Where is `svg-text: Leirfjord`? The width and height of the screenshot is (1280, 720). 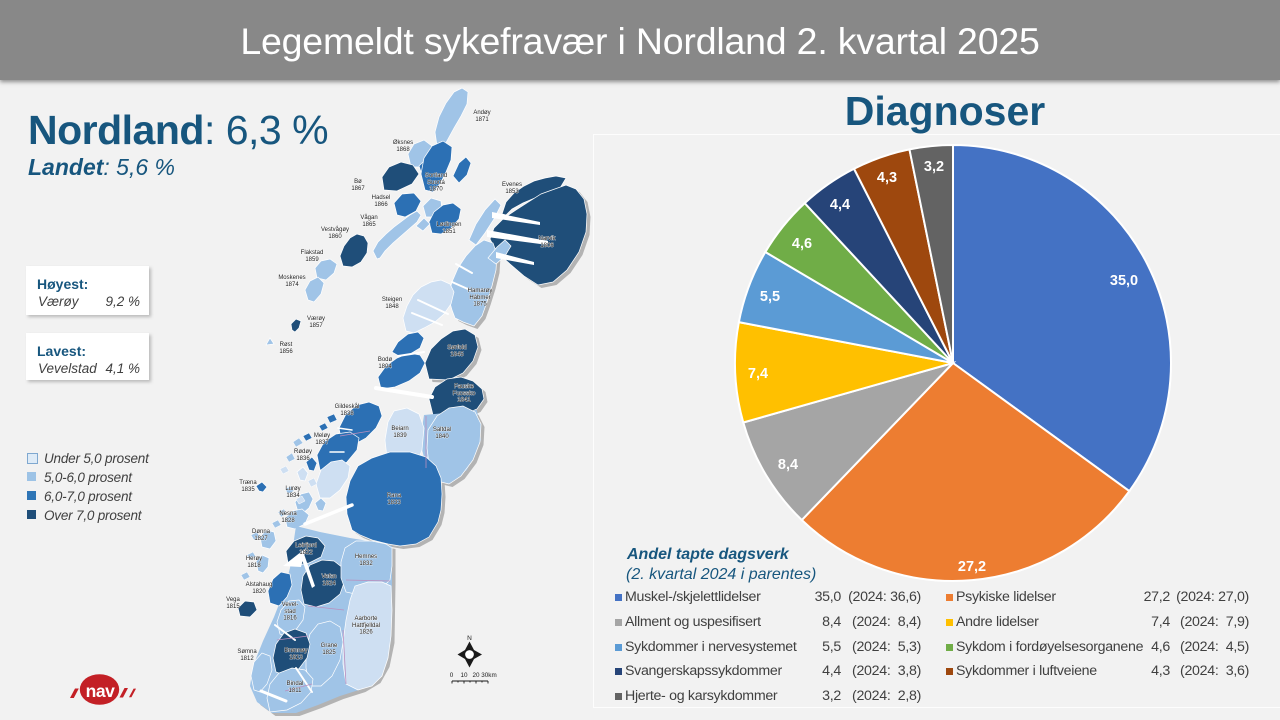 svg-text: Leirfjord is located at coordinates (306, 546).